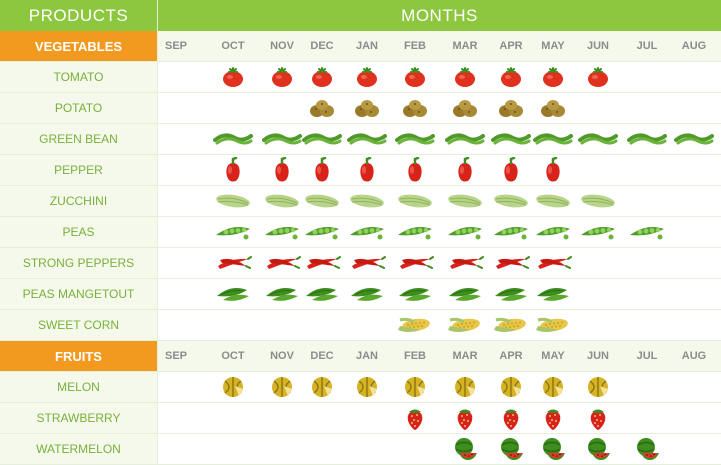 The image size is (721, 465). What do you see at coordinates (78, 294) in the screenshot?
I see `product-name: PEAS MANGETOUT` at bounding box center [78, 294].